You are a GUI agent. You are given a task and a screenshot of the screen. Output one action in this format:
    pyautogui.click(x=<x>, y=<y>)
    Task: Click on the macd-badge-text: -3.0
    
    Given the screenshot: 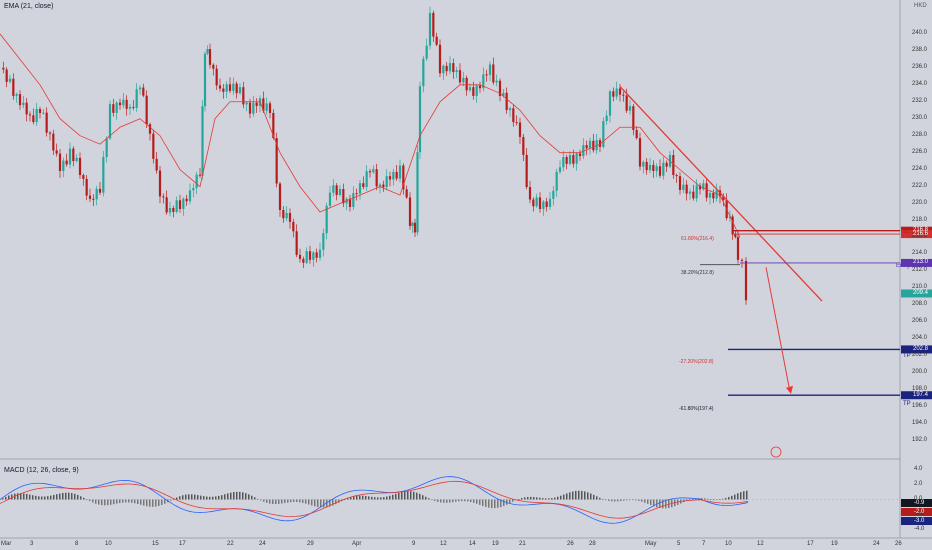 What is the action you would take?
    pyautogui.click(x=919, y=520)
    